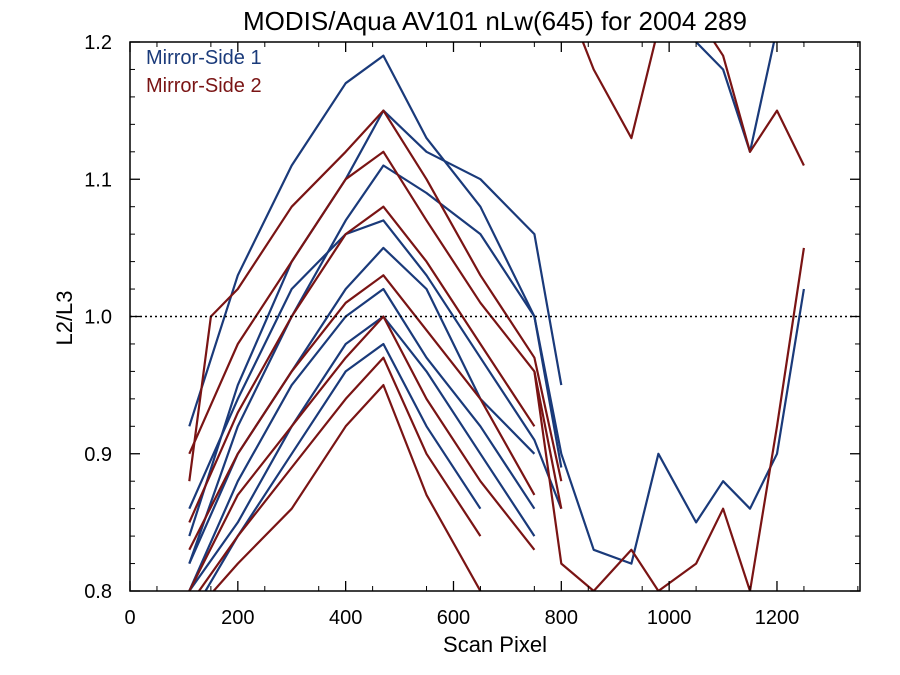  Describe the element at coordinates (98, 455) in the screenshot. I see `y-tick-label: 0.9` at that location.